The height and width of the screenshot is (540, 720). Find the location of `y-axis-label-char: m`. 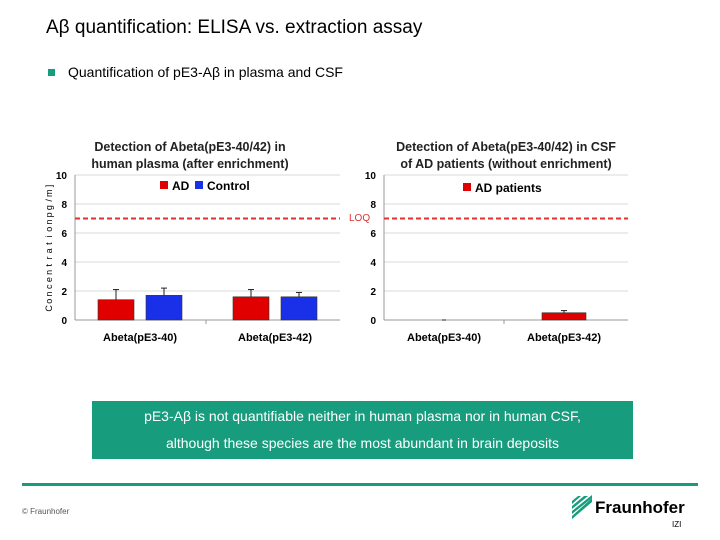

y-axis-label-char: m is located at coordinates (49, 193).